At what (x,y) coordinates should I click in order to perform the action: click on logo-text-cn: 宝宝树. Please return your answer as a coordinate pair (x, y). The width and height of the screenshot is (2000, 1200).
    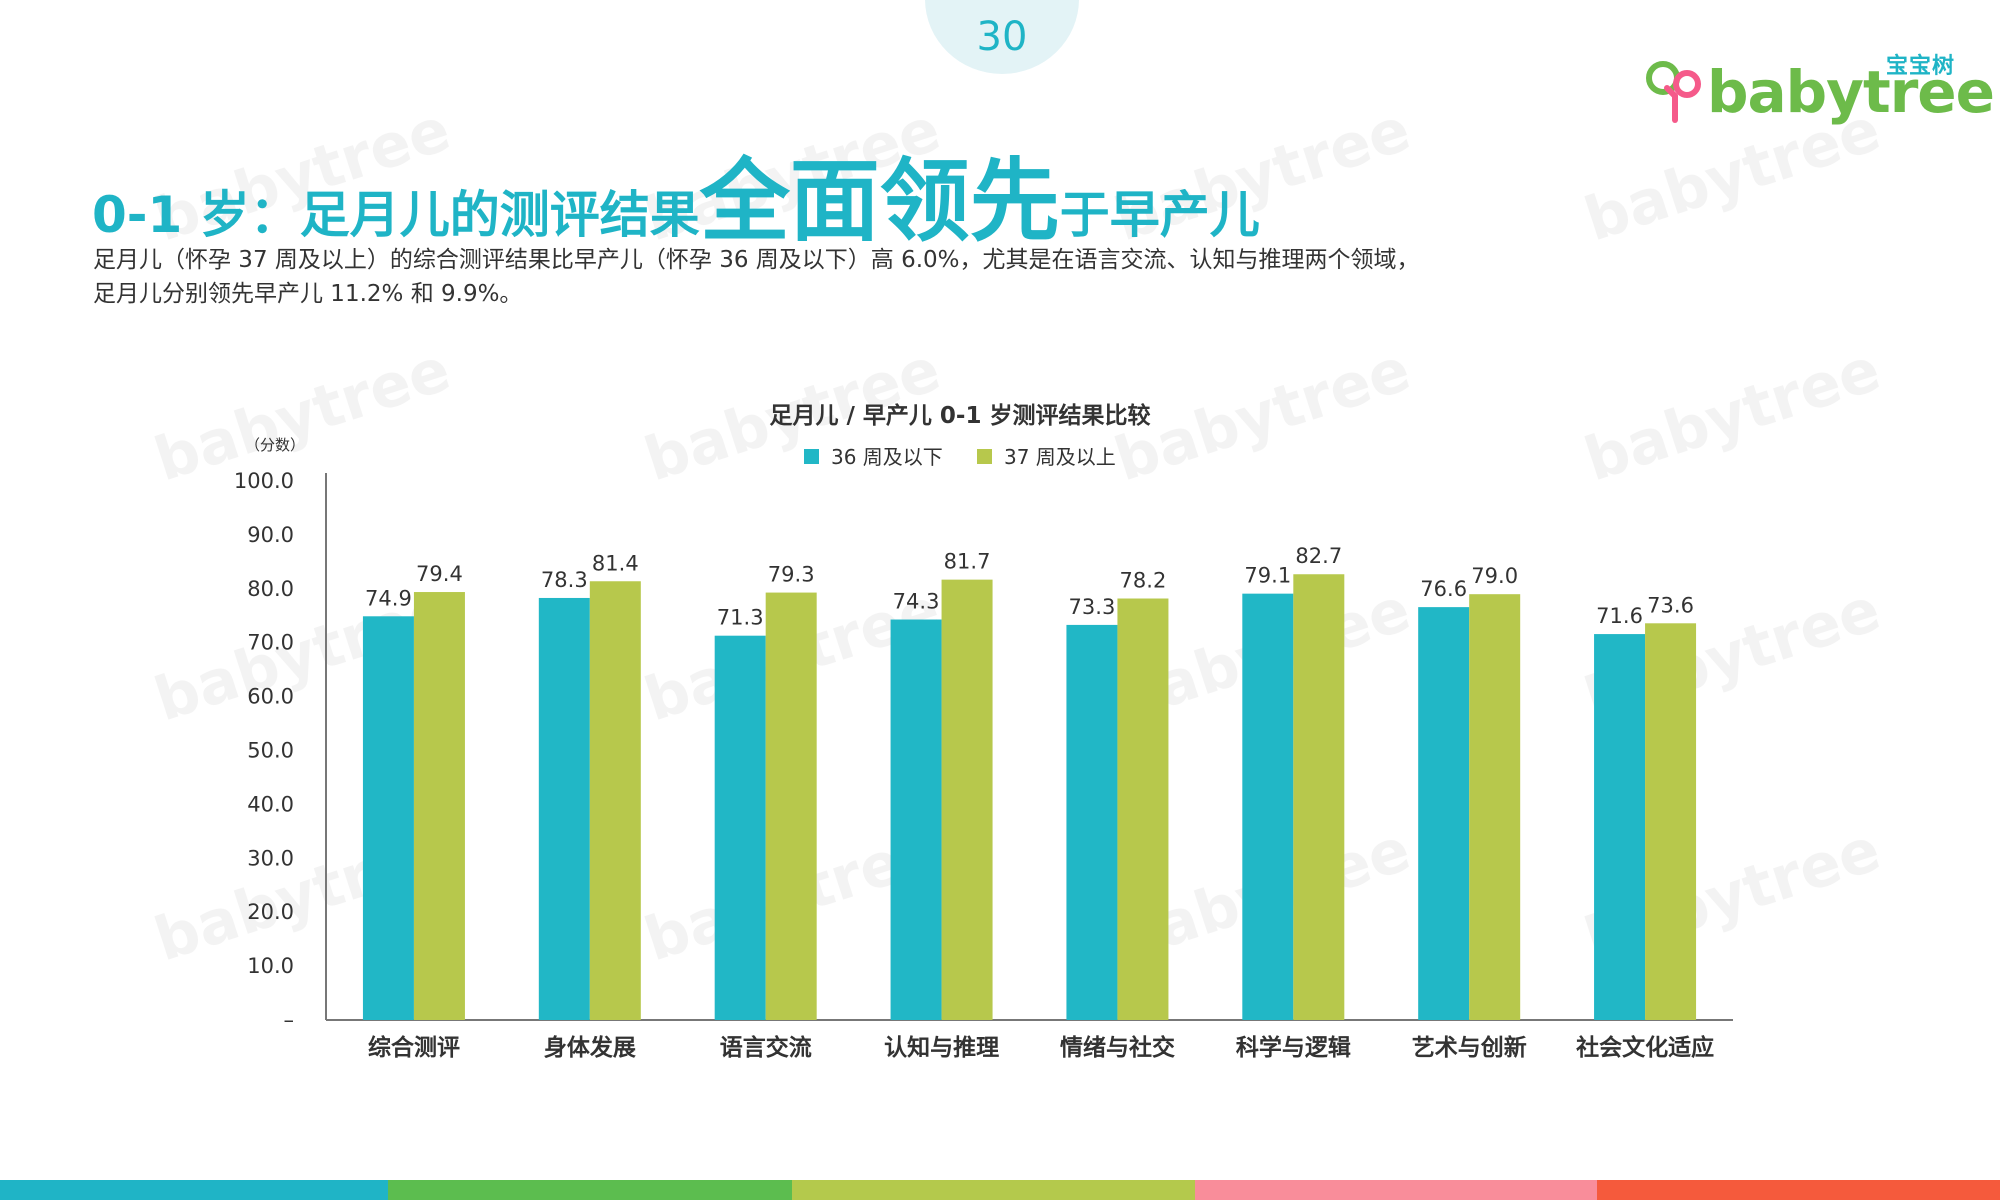
    Looking at the image, I should click on (1920, 66).